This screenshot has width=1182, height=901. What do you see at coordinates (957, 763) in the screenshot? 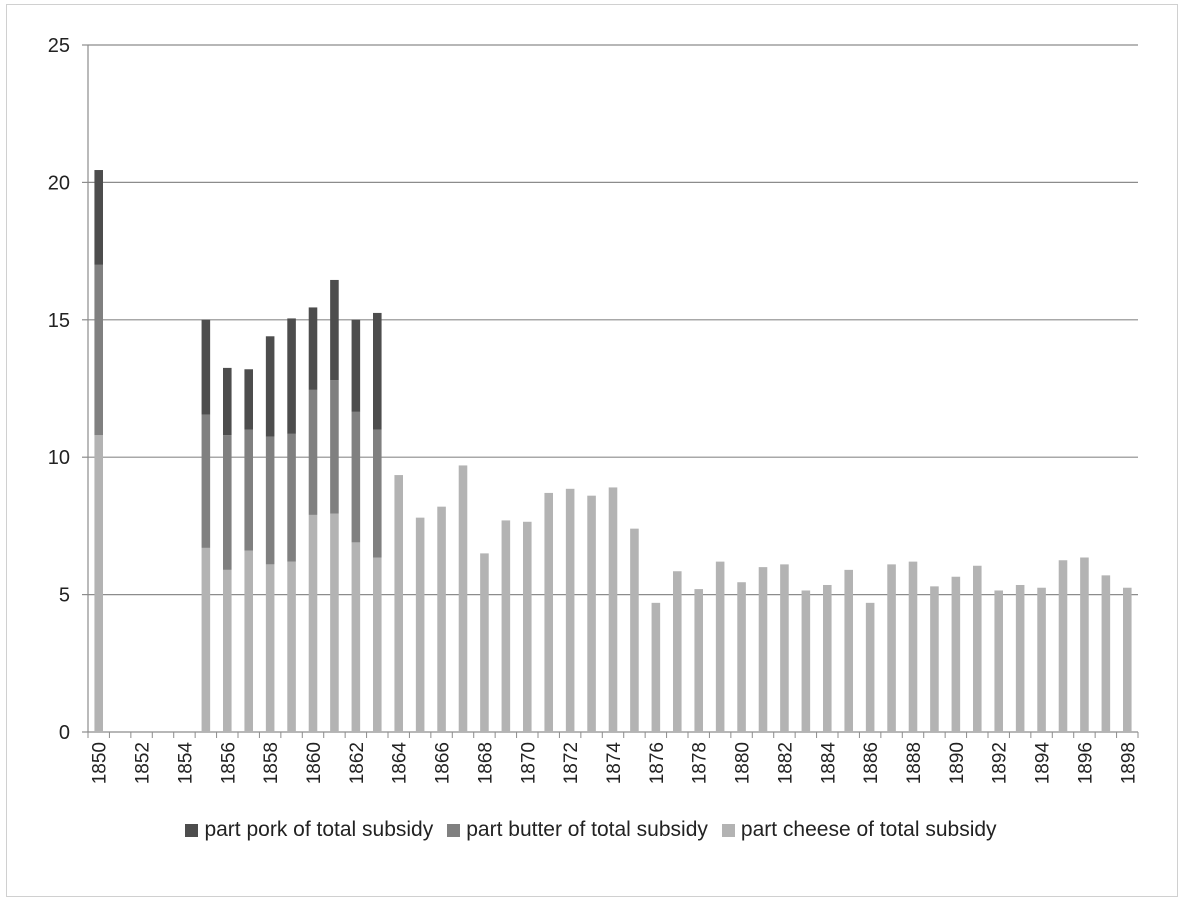
I see `x-tick-label-1890: 1890` at bounding box center [957, 763].